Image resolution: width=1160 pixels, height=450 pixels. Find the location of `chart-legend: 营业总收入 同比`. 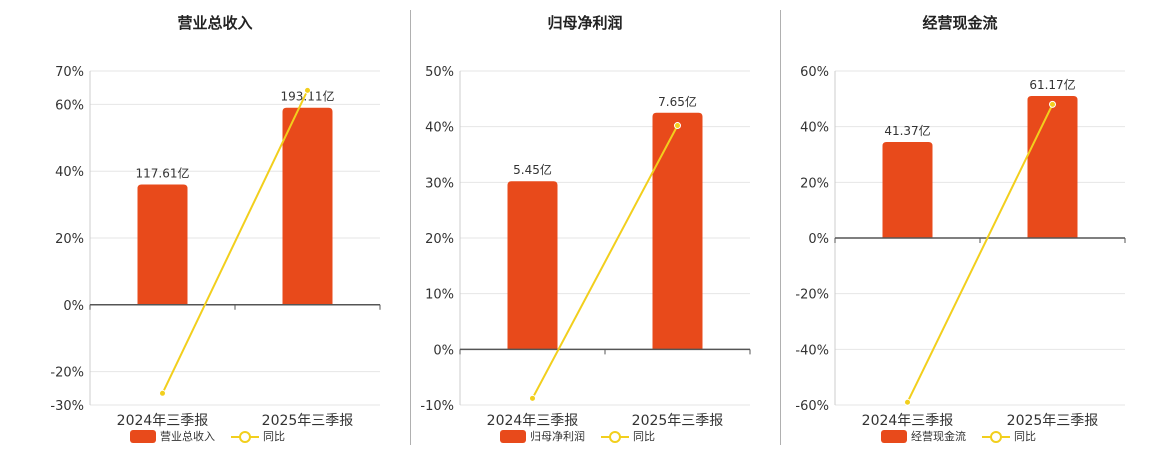

chart-legend: 营业总收入 同比 is located at coordinates (207, 436).